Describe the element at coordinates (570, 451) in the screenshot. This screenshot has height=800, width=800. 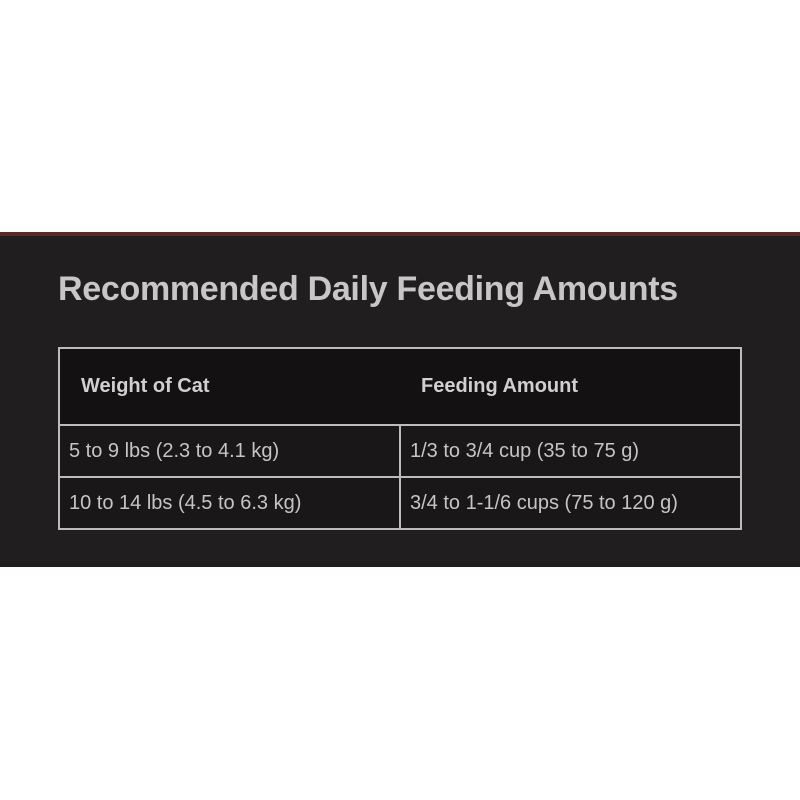
I see `cell-feeding-amount-1: 1/3 to 3/4 cup (35 to 75 g)` at that location.